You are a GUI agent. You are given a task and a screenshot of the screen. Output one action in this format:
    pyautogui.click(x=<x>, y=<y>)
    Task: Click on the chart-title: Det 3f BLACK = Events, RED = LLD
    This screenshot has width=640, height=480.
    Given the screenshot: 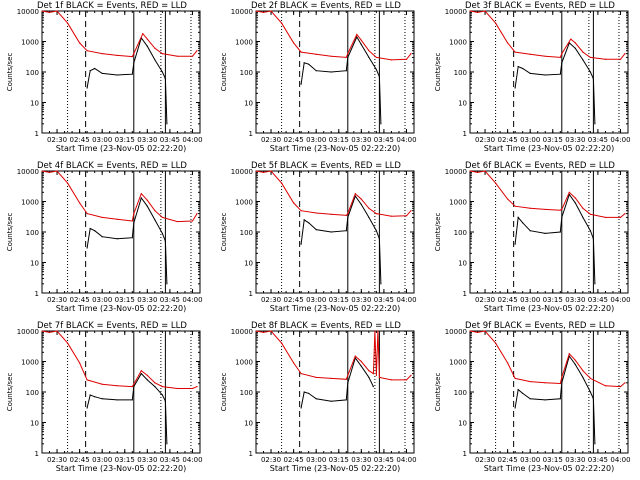 What is the action you would take?
    pyautogui.click(x=540, y=6)
    